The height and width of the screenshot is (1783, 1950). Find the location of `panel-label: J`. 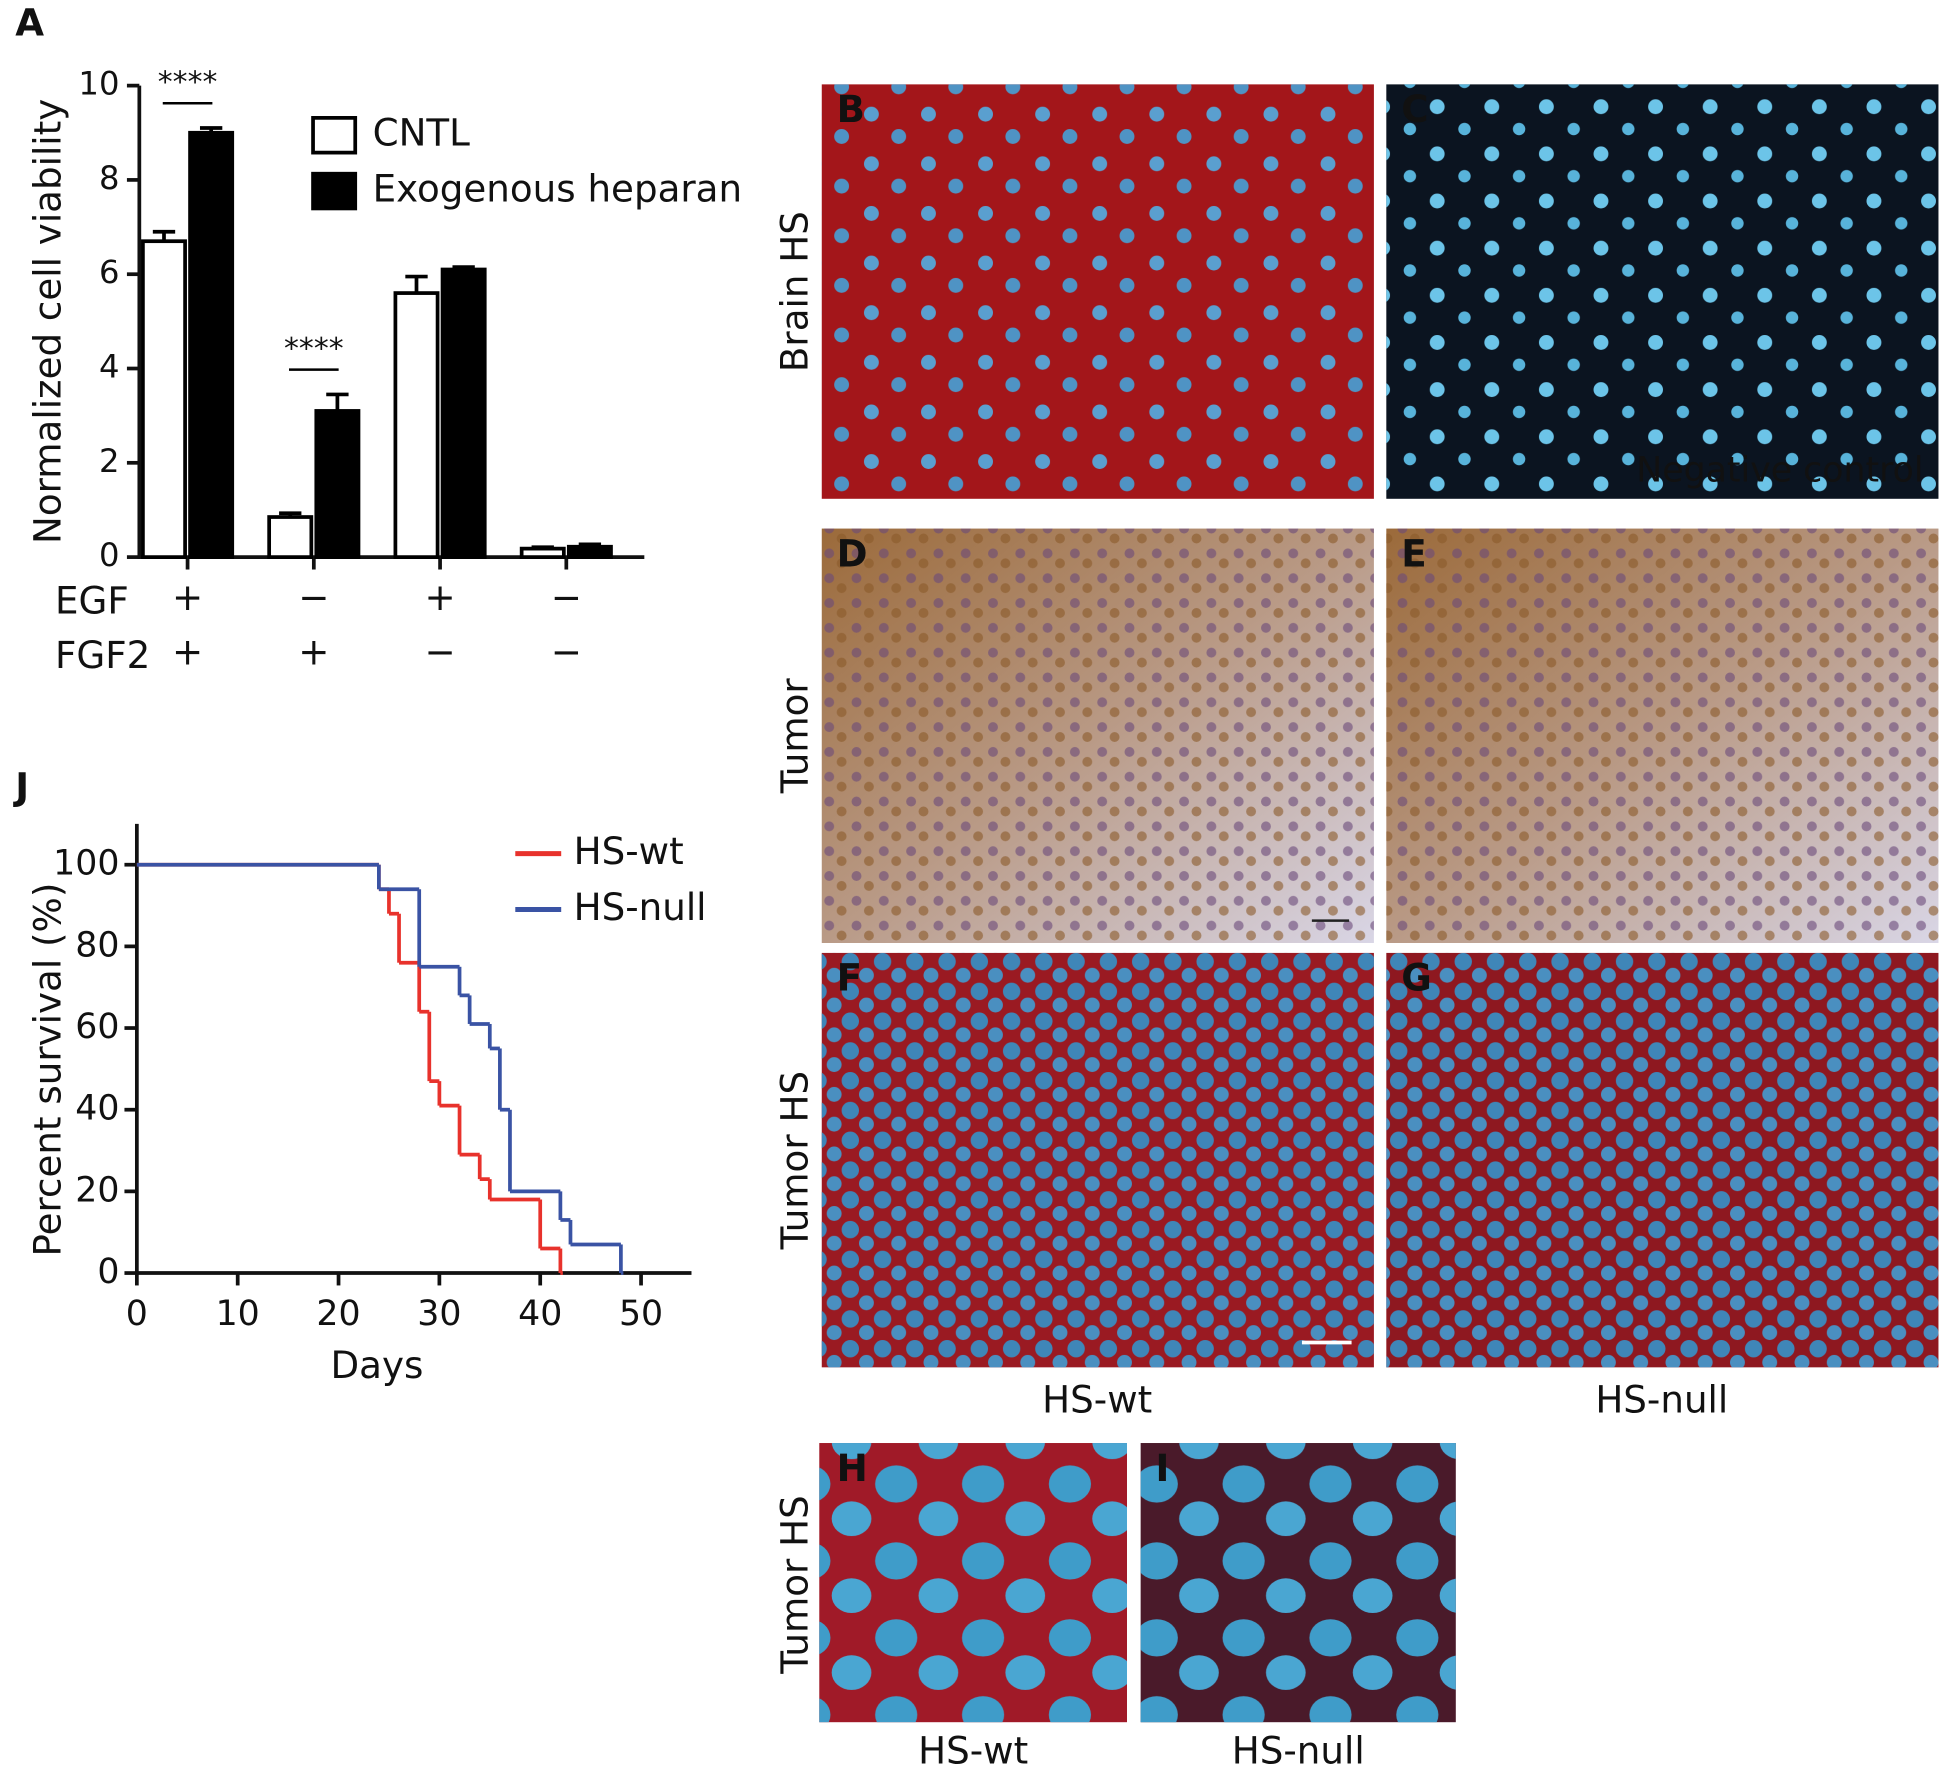

panel-label: J is located at coordinates (20, 787).